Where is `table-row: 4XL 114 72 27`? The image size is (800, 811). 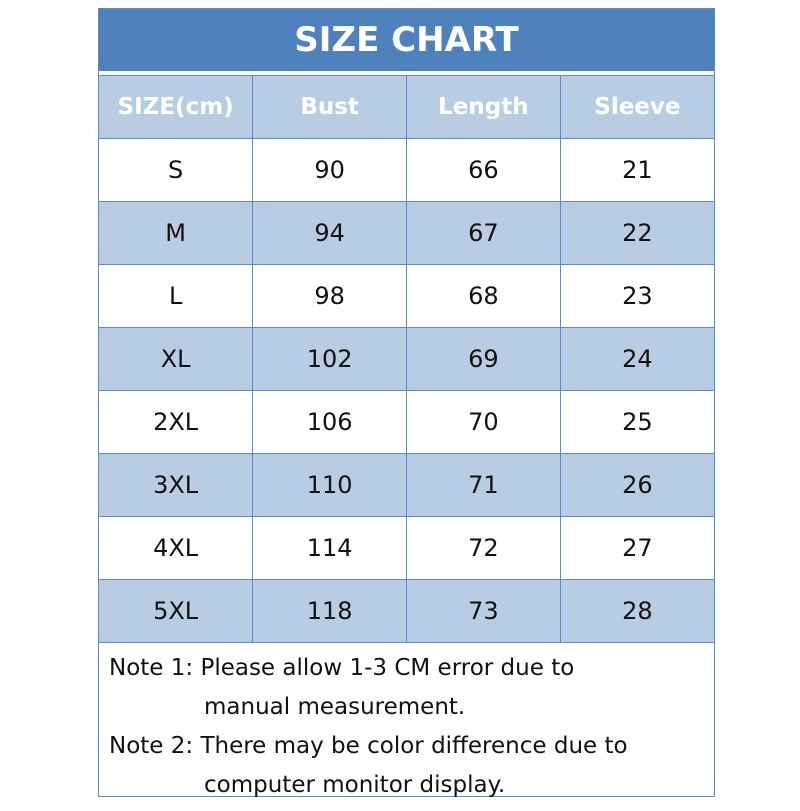 table-row: 4XL 114 72 27 is located at coordinates (406, 548).